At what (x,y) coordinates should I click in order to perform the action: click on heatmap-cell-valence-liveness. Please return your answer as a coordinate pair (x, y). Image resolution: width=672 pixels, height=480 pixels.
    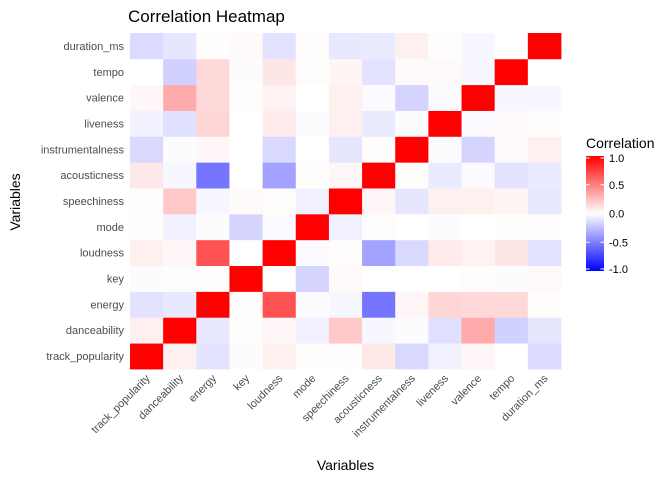
    Looking at the image, I should click on (445, 97).